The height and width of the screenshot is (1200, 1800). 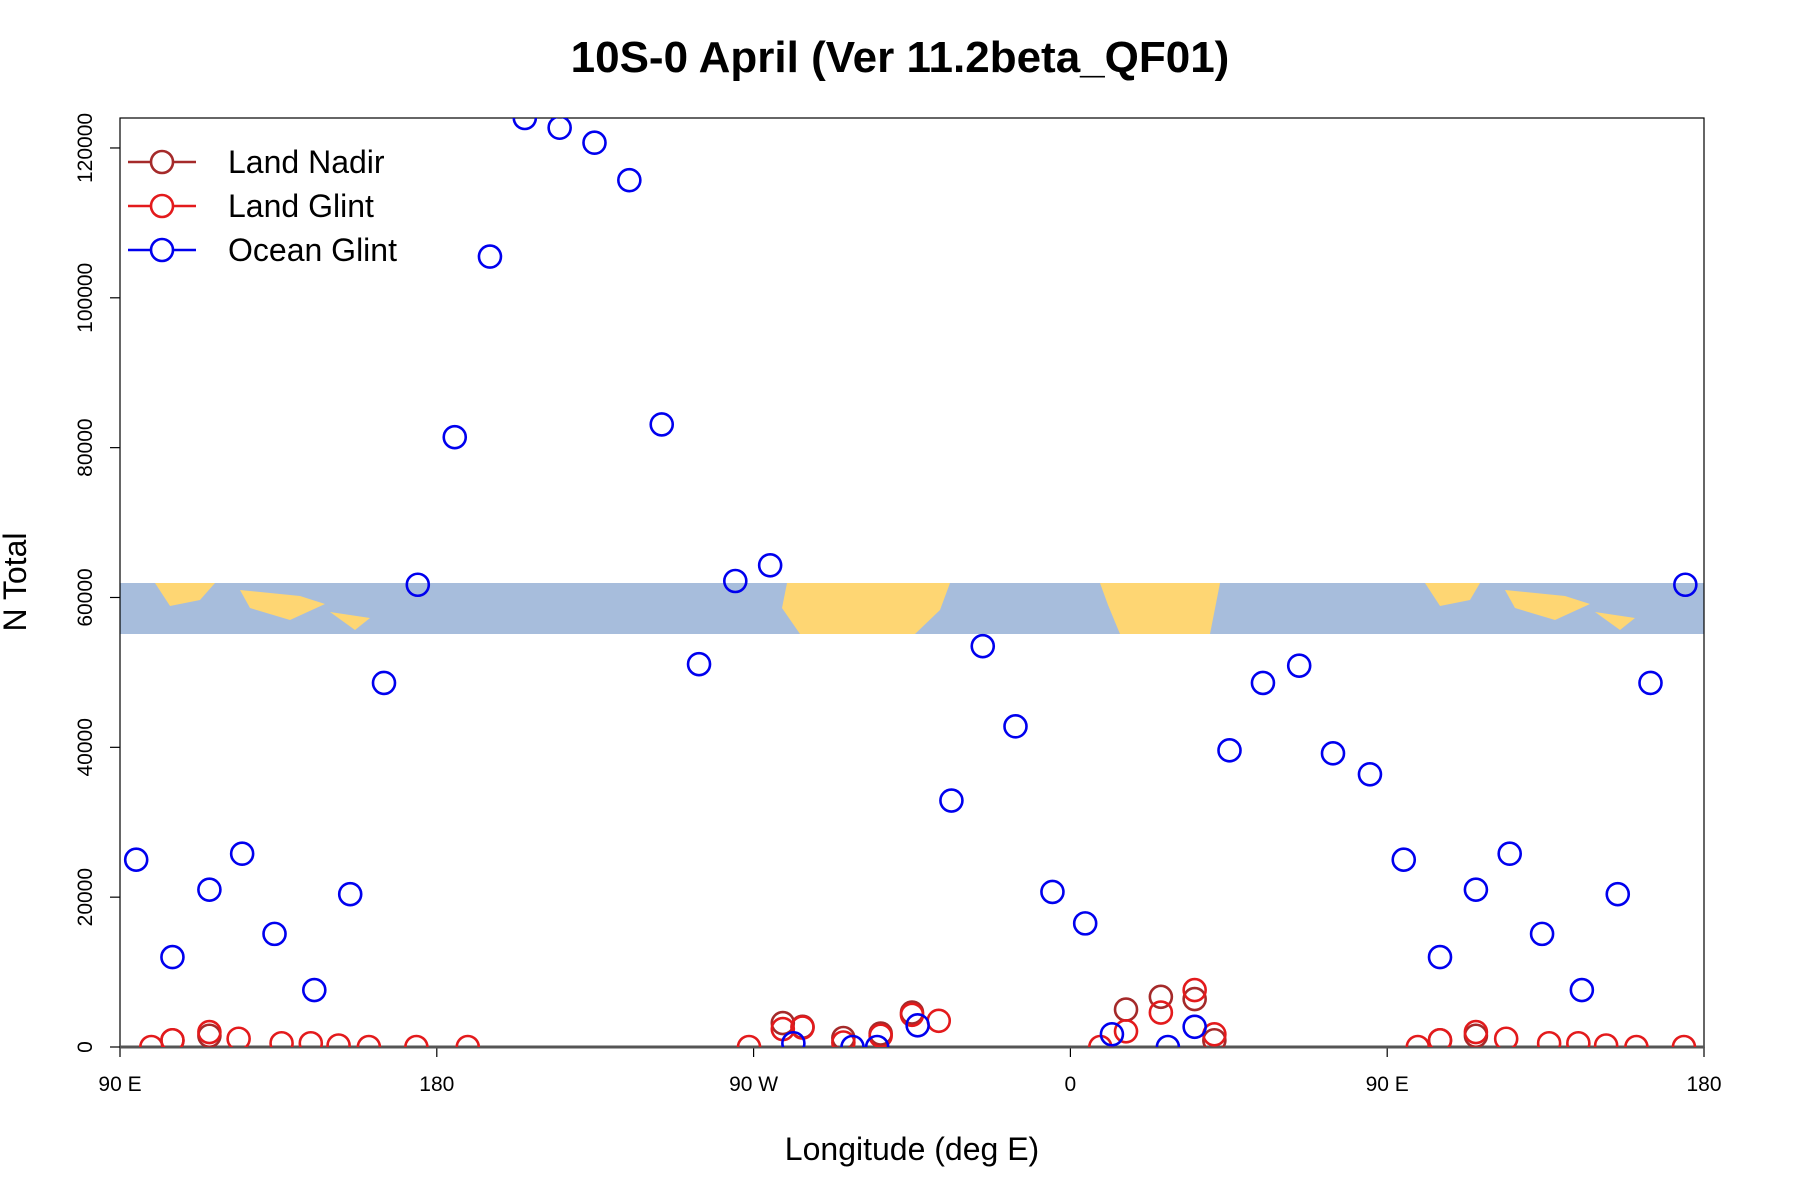 I want to click on legend-label: Ocean Glint, so click(x=312, y=250).